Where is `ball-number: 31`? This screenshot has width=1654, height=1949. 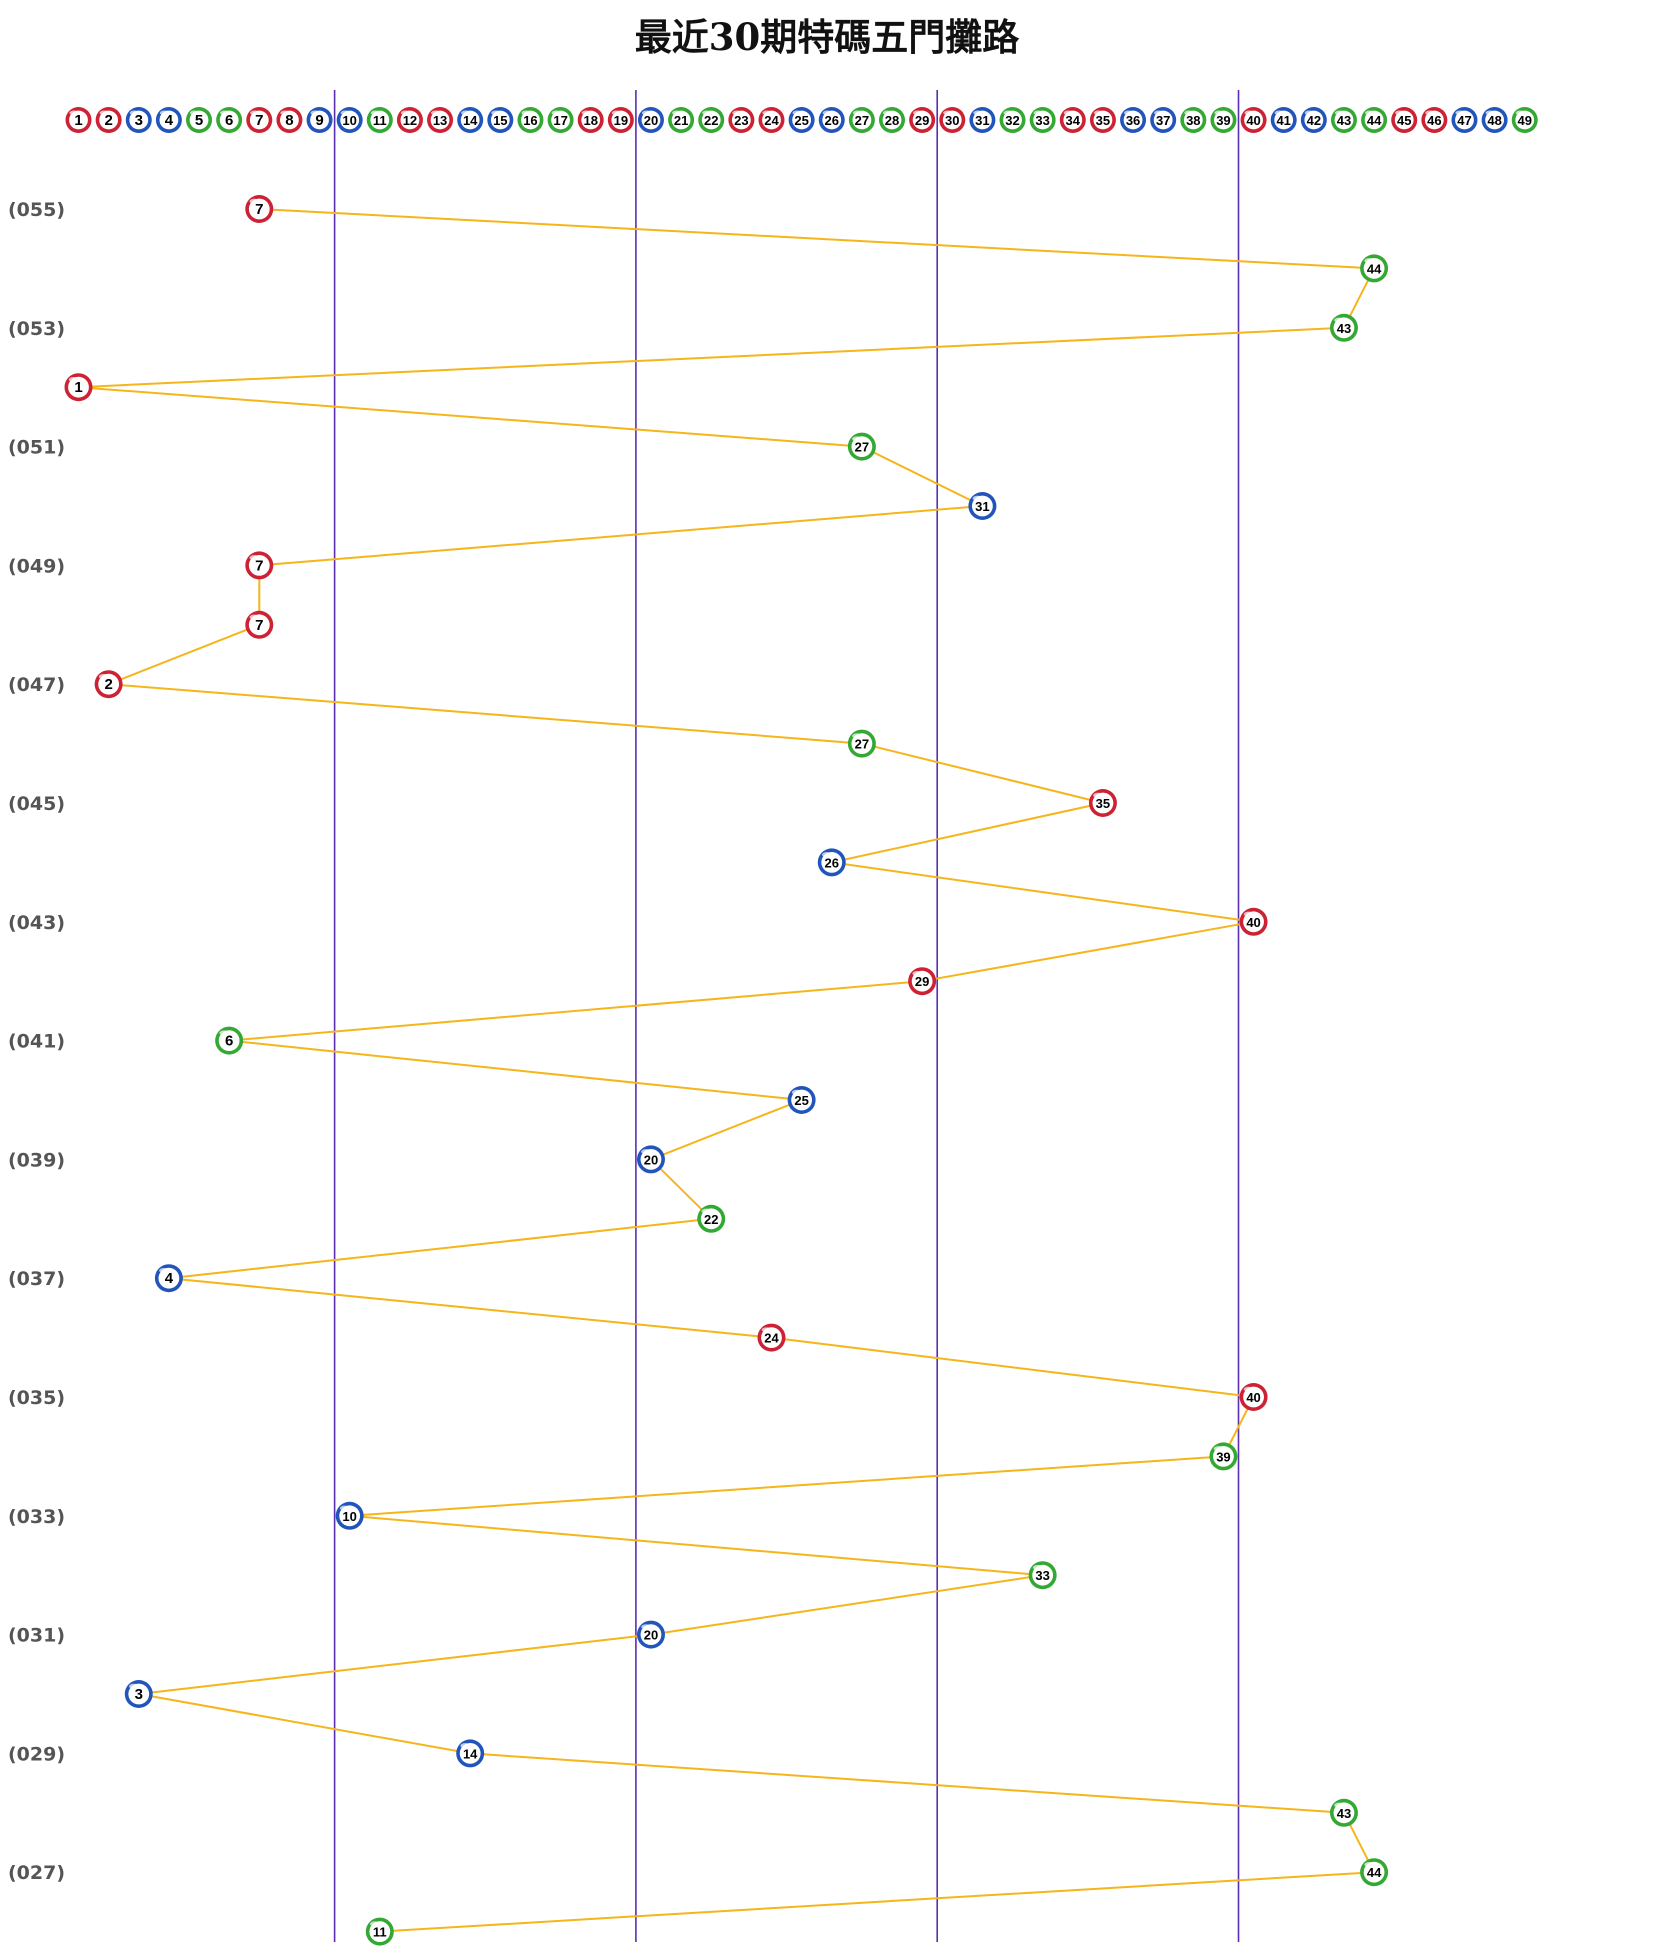 ball-number: 31 is located at coordinates (982, 506).